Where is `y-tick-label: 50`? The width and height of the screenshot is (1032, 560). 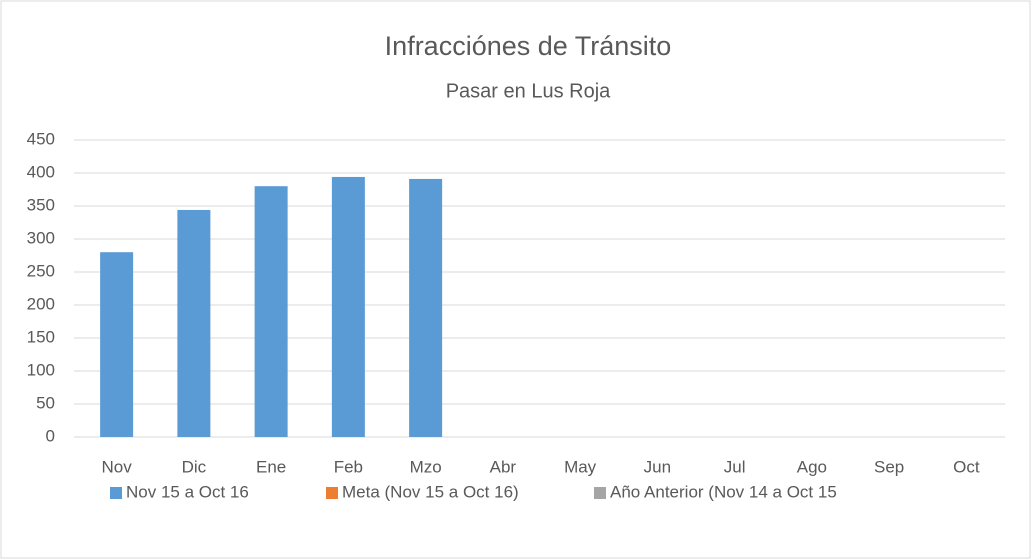 y-tick-label: 50 is located at coordinates (45, 402).